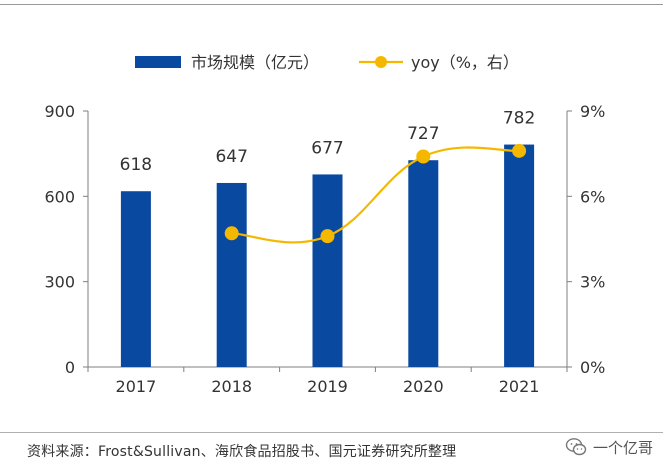 Image resolution: width=663 pixels, height=475 pixels. Describe the element at coordinates (375, 195) in the screenshot. I see `yoy-series-line` at that location.